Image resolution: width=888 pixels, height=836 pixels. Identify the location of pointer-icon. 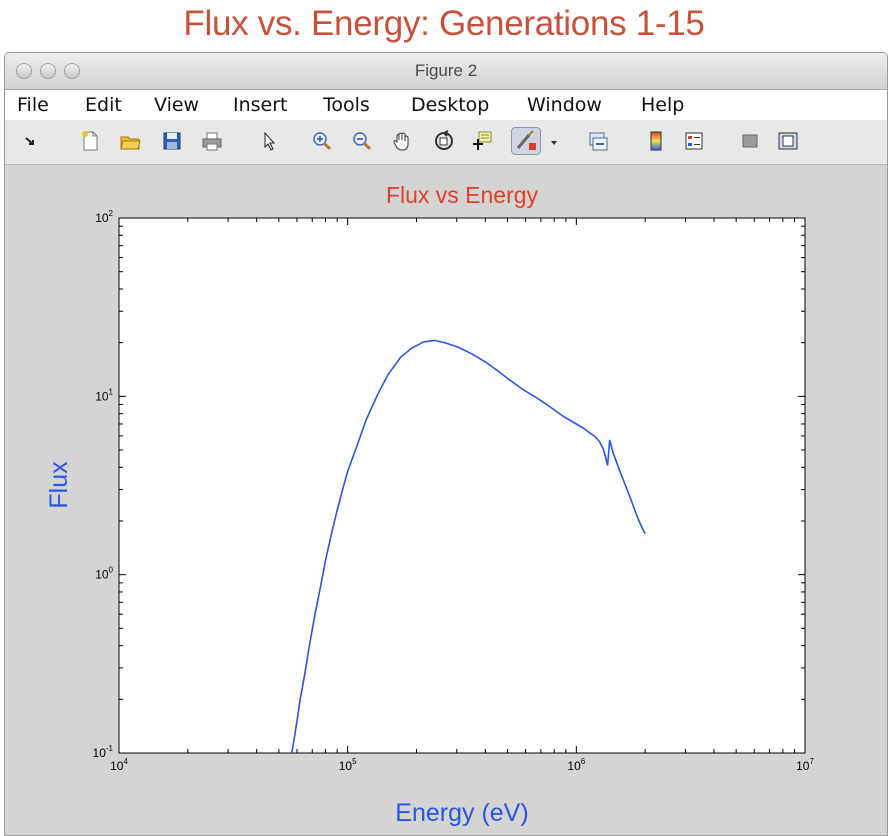
(270, 141).